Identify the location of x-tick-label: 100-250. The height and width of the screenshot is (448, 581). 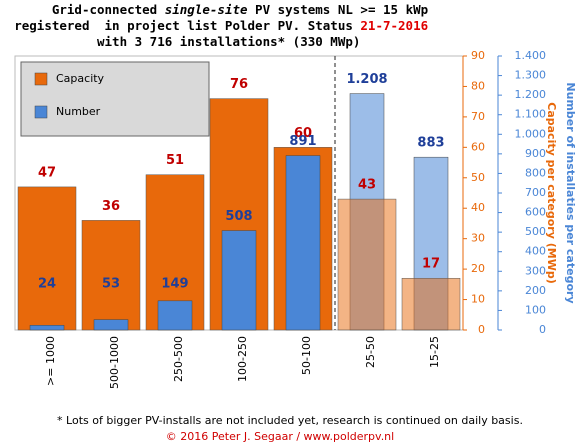
(242, 359).